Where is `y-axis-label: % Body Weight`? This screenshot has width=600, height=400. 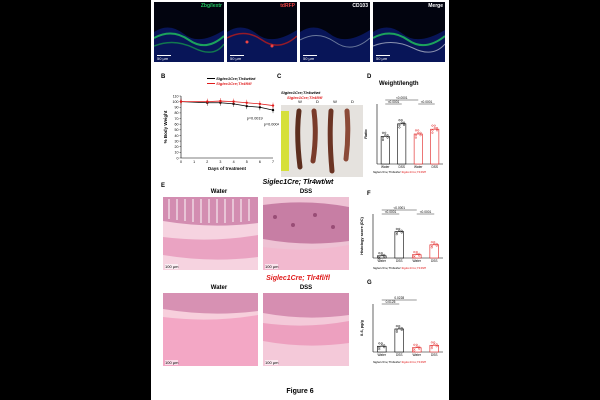 y-axis-label: % Body Weight is located at coordinates (165, 126).